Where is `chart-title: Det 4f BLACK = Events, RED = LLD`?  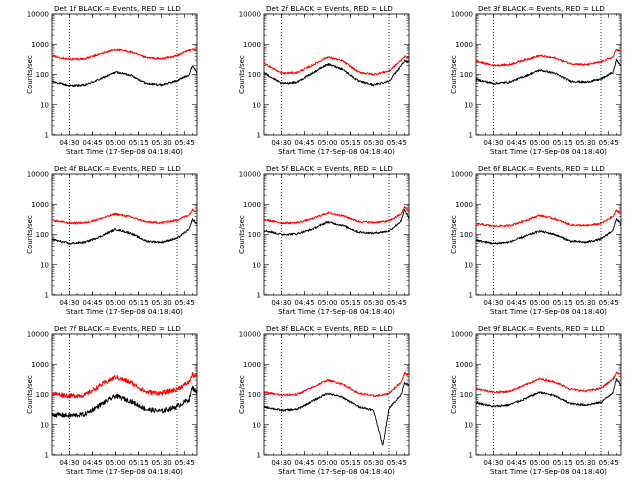 chart-title: Det 4f BLACK = Events, RED = LLD is located at coordinates (117, 168).